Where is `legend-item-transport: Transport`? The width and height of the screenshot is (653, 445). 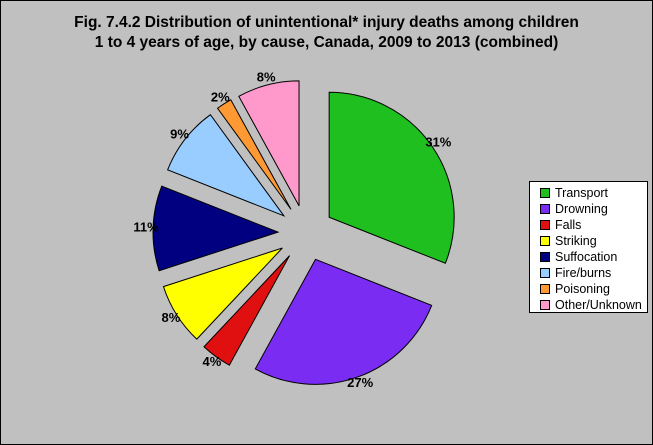 legend-item-transport: Transport is located at coordinates (593, 193).